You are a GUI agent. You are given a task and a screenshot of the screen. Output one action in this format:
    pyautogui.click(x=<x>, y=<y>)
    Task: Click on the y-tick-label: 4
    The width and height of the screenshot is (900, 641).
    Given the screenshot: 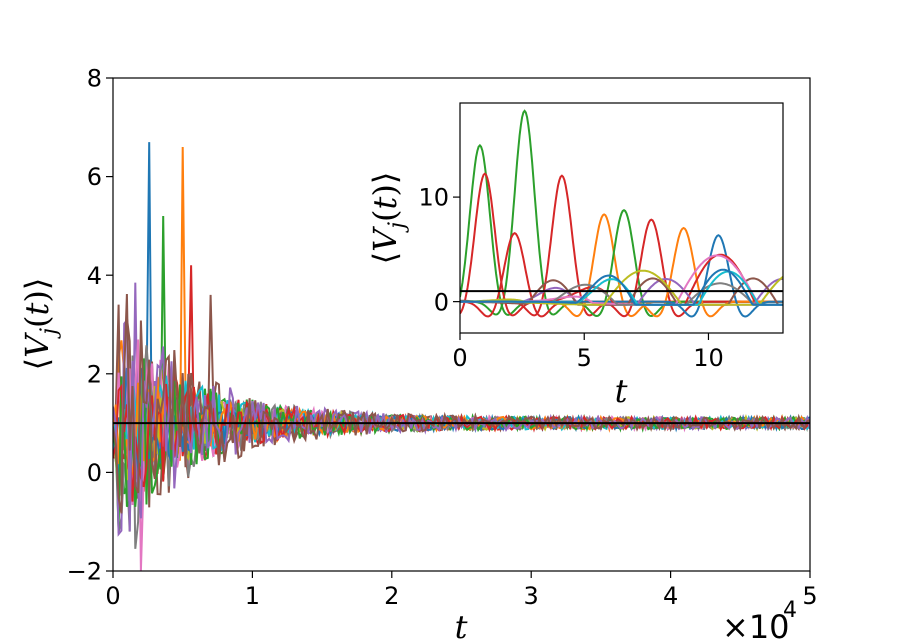 What is the action you would take?
    pyautogui.click(x=94, y=276)
    